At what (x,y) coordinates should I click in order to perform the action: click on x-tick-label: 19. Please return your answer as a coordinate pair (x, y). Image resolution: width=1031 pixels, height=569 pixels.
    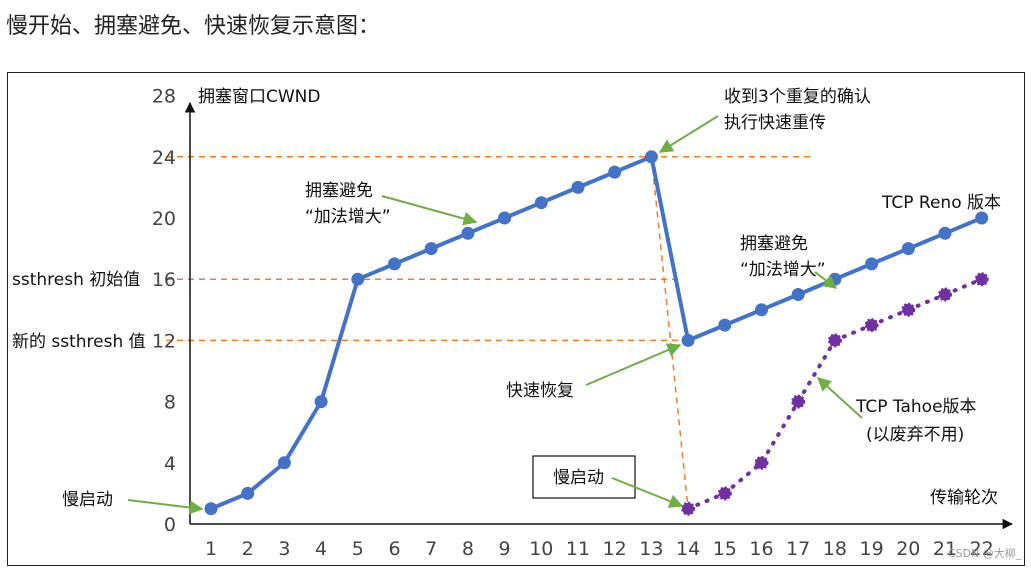
    Looking at the image, I should click on (872, 549).